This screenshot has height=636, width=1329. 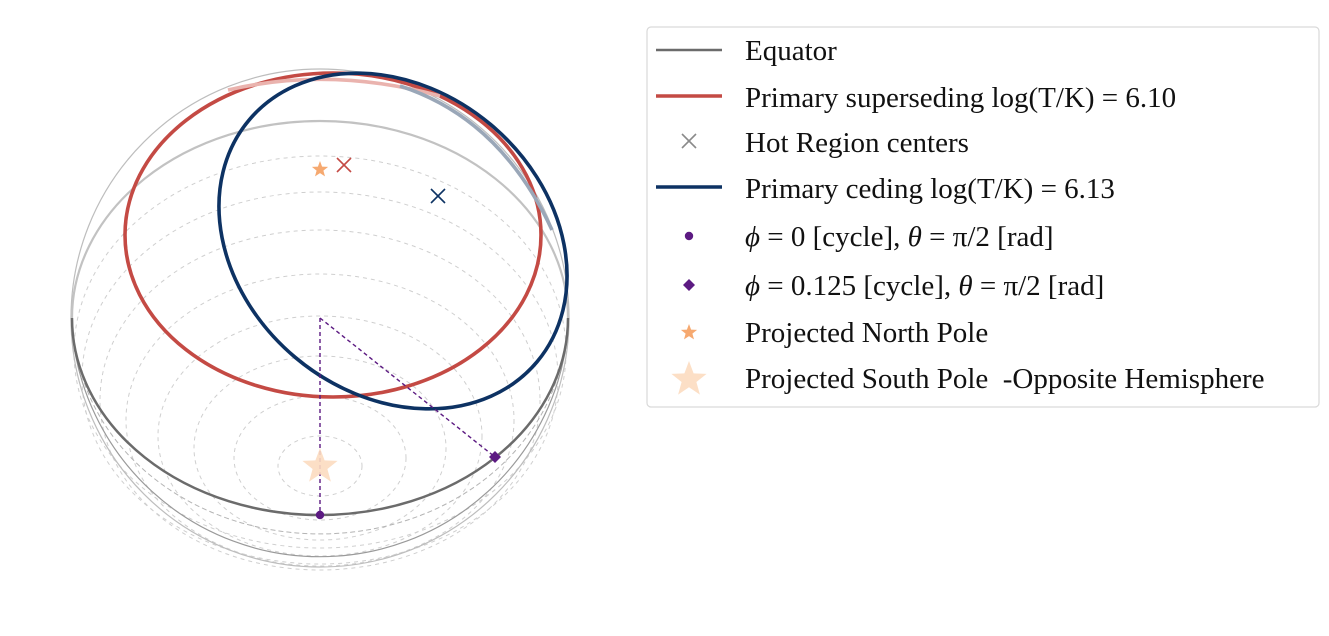 I want to click on legend-label-phase-0125: ϕ = 0.125 [cycle], θ = π/2 [rad], so click(x=924, y=286).